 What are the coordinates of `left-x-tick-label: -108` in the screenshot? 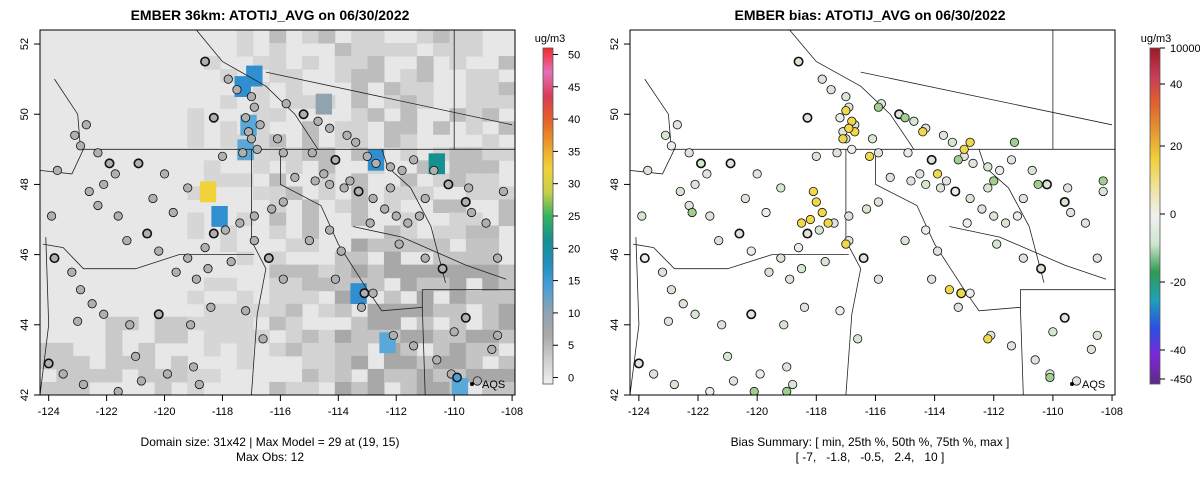 It's located at (512, 412).